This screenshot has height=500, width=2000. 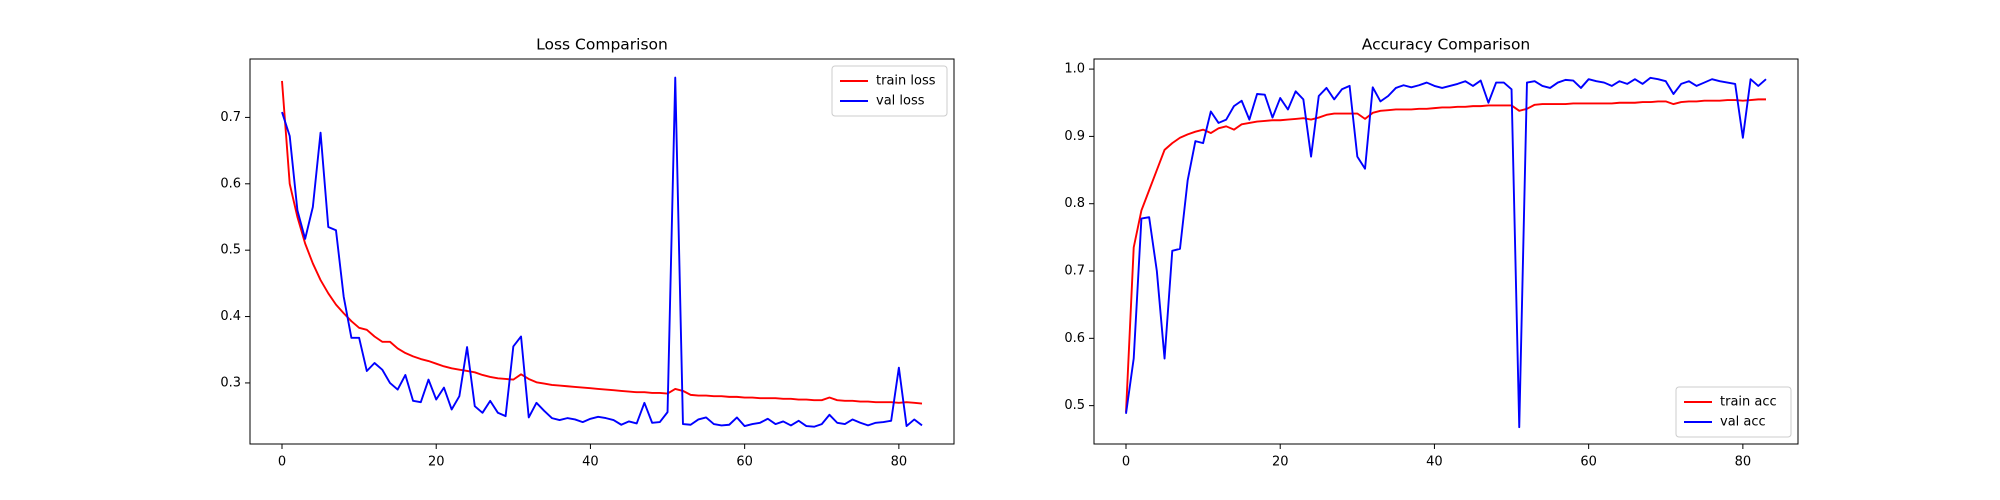 What do you see at coordinates (1074, 203) in the screenshot?
I see `y-tick-label: 0.8` at bounding box center [1074, 203].